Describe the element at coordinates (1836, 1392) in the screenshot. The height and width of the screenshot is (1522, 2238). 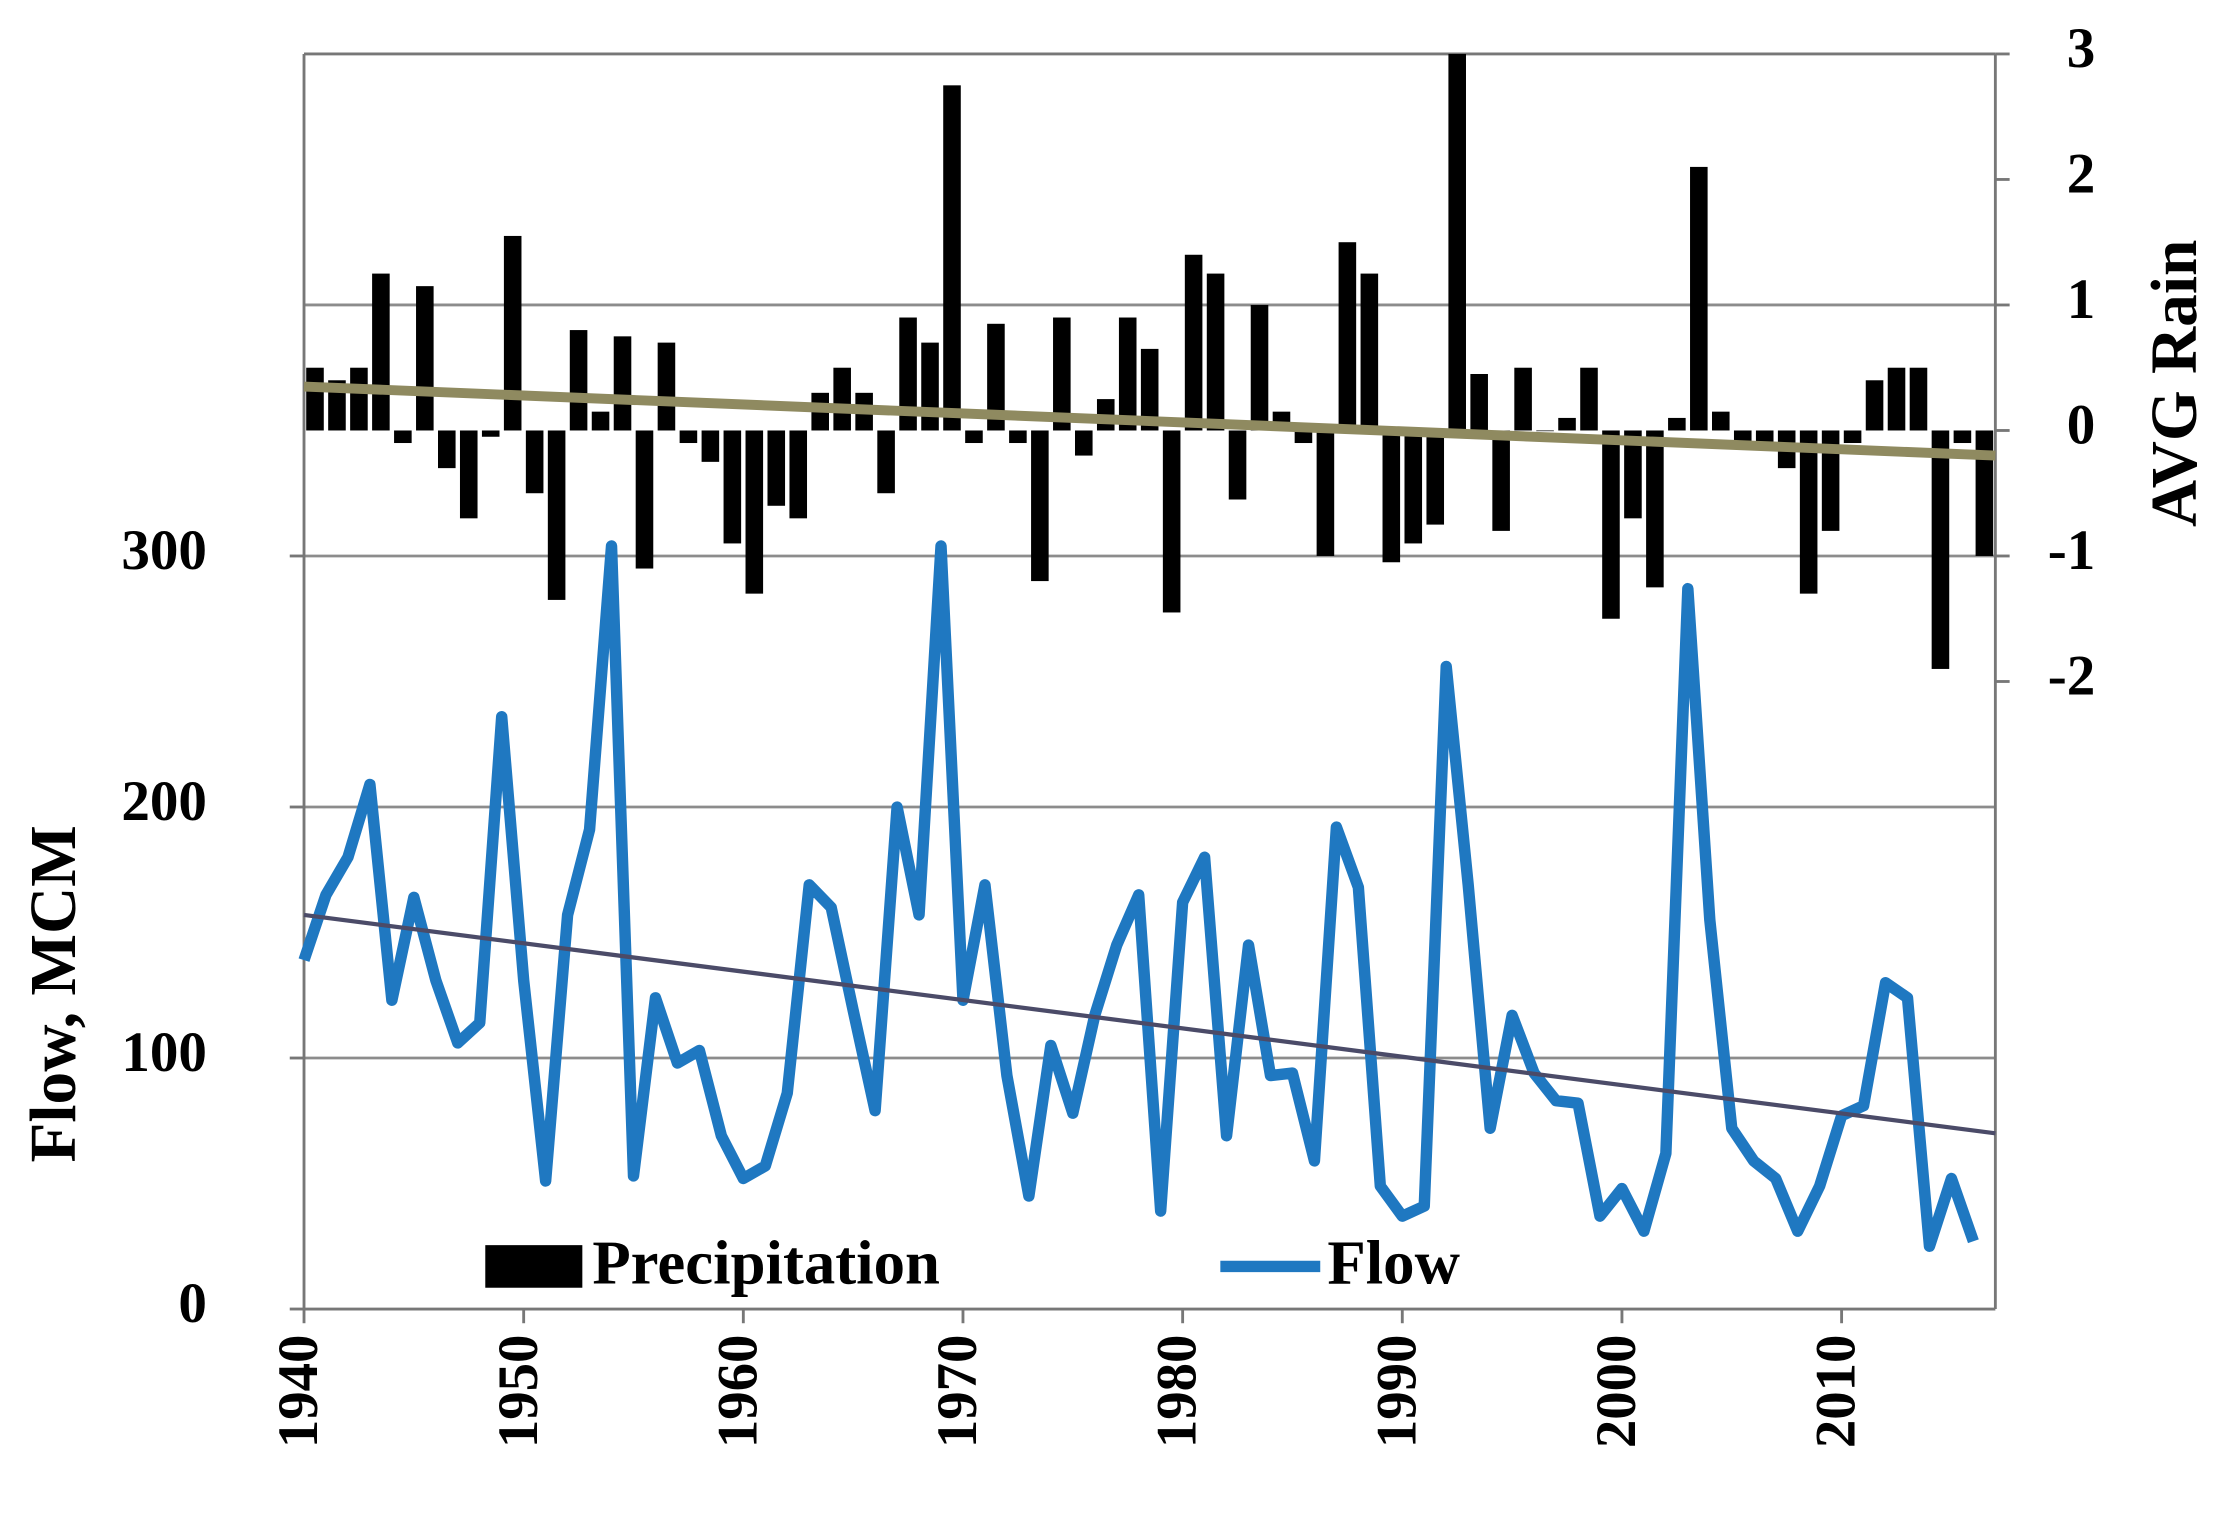
I see `x-tick-label: 2010` at that location.